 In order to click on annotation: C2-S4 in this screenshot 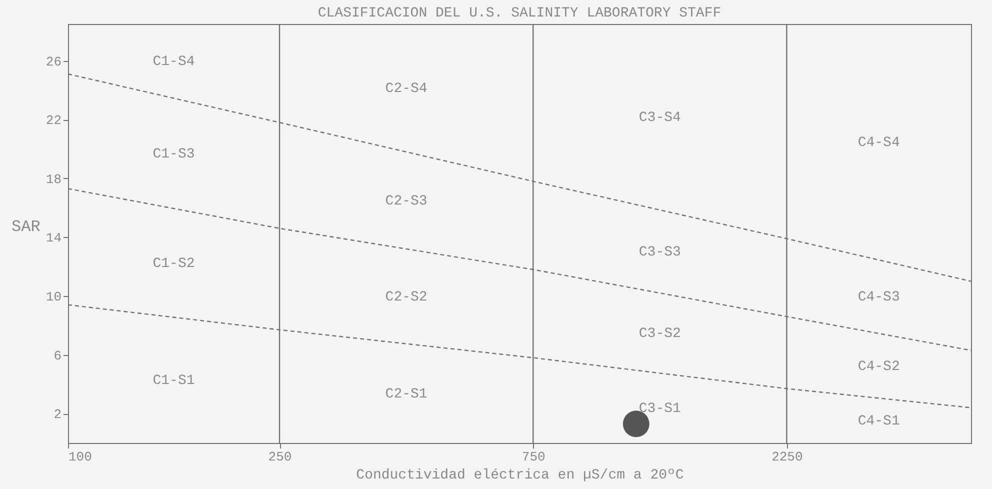, I will do `click(406, 88)`.